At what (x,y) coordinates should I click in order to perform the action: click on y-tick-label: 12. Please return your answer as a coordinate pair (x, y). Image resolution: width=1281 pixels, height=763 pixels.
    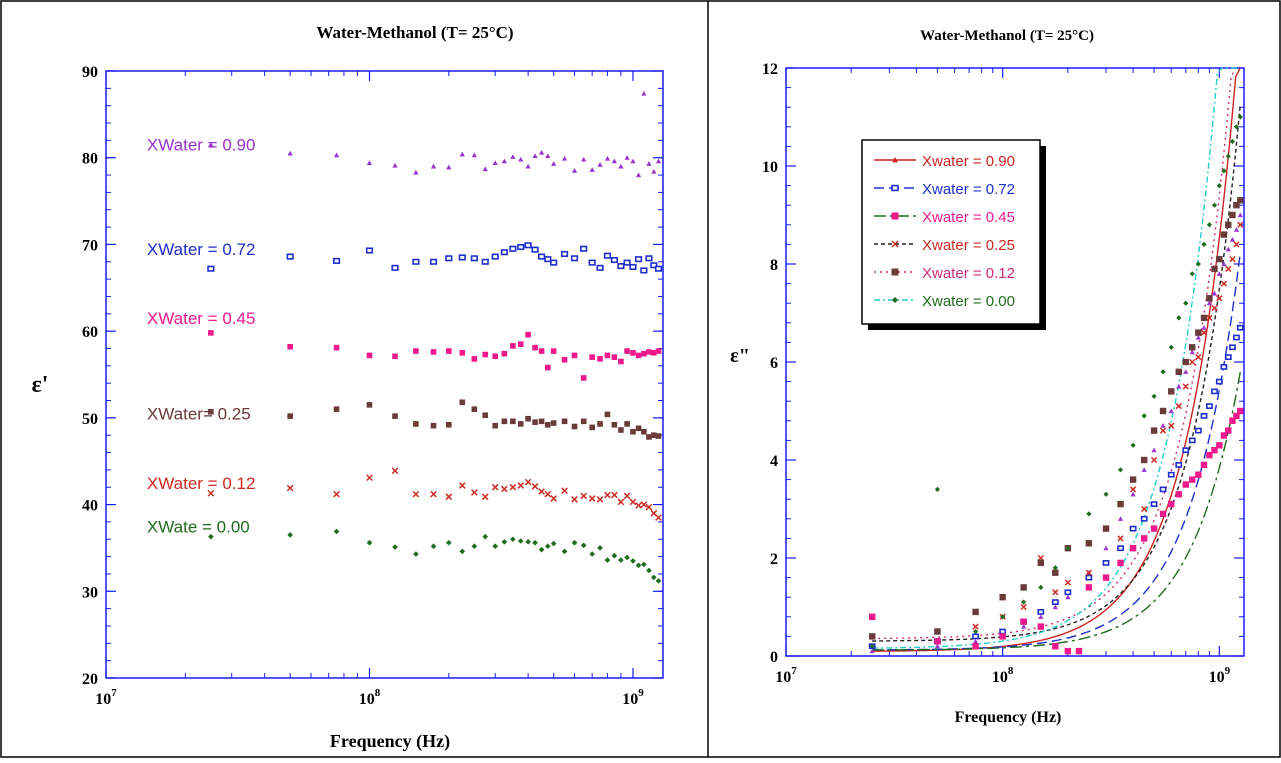
    Looking at the image, I should click on (770, 69).